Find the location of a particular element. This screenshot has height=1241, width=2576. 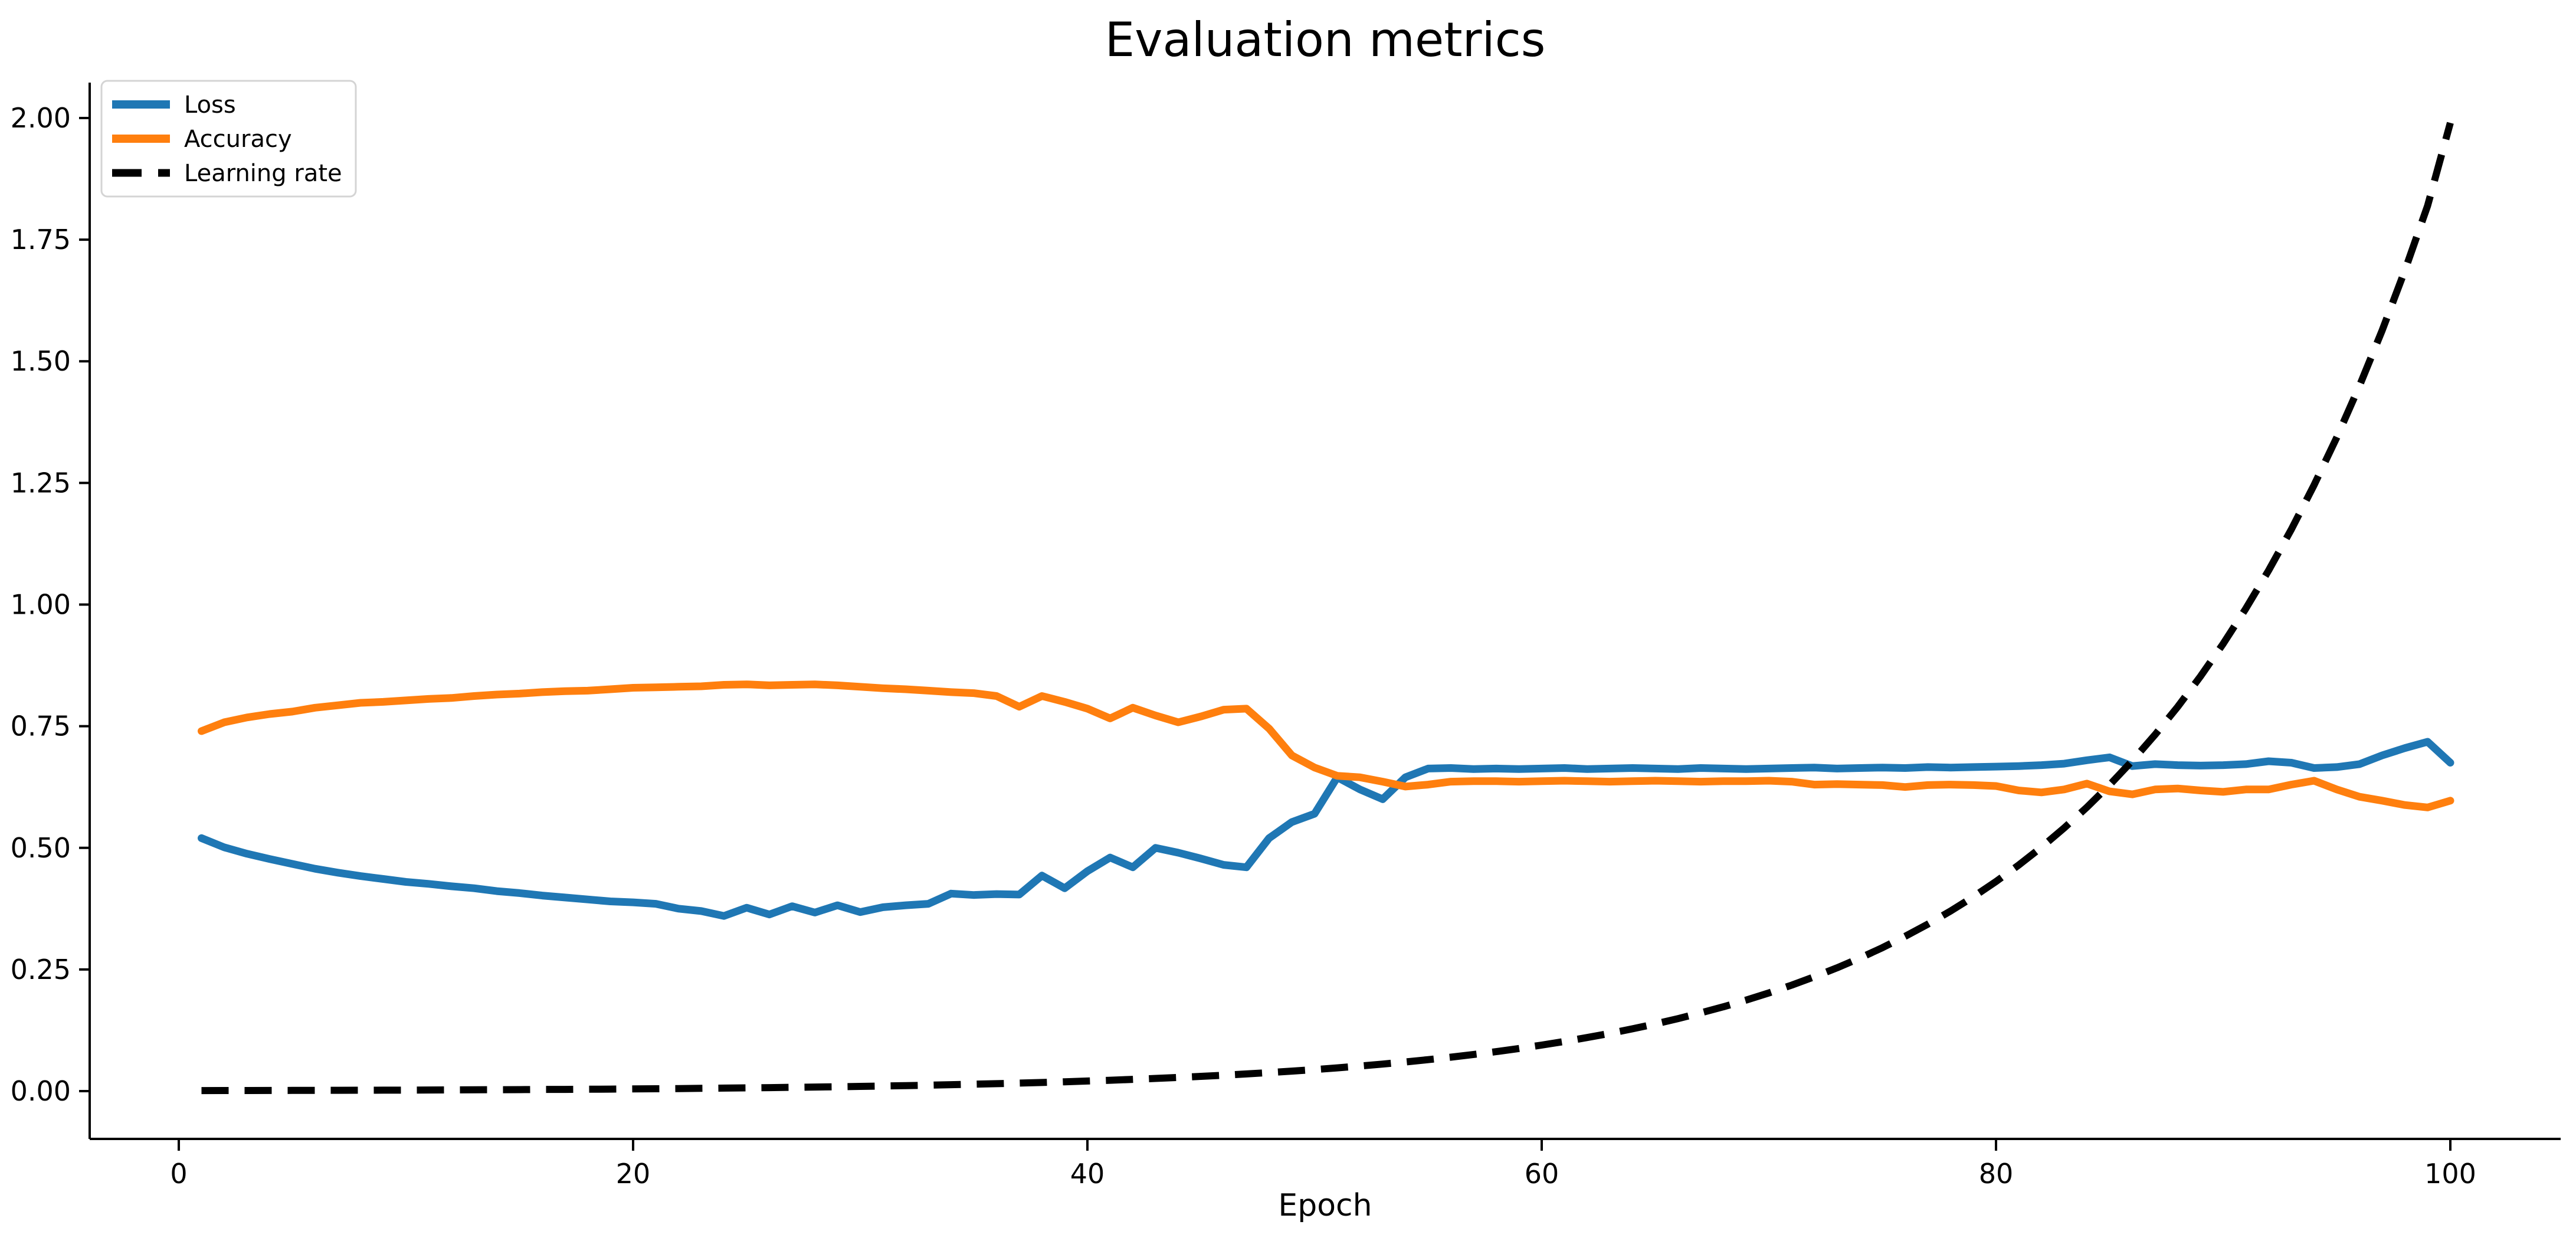

x-tick-label: 40 is located at coordinates (1087, 1174).